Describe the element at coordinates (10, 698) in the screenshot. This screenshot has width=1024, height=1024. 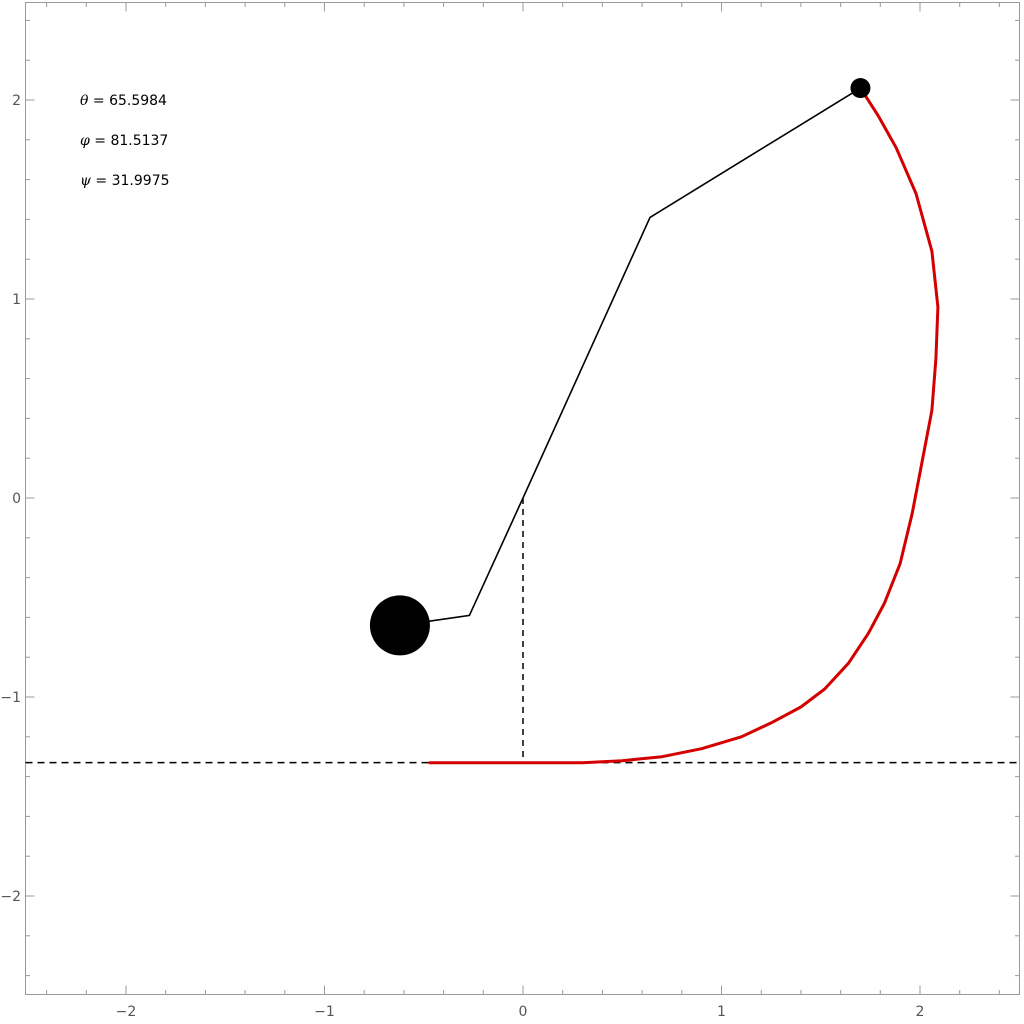
I see `y-tick-label: −1` at that location.